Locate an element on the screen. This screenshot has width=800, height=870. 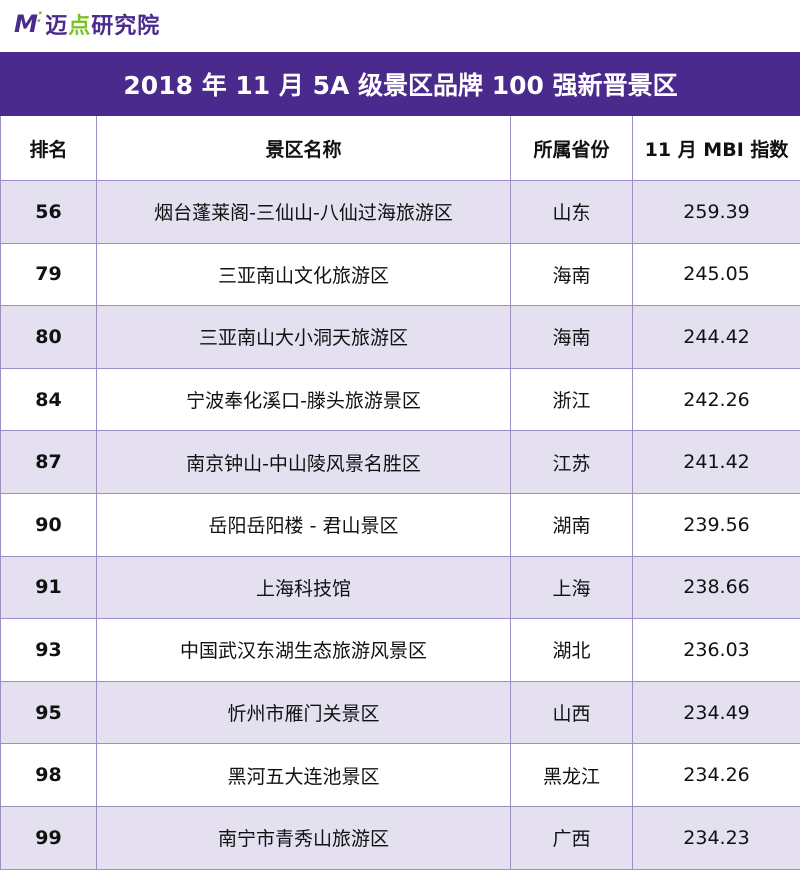
name-cell: 上海科技馆 is located at coordinates (304, 587).